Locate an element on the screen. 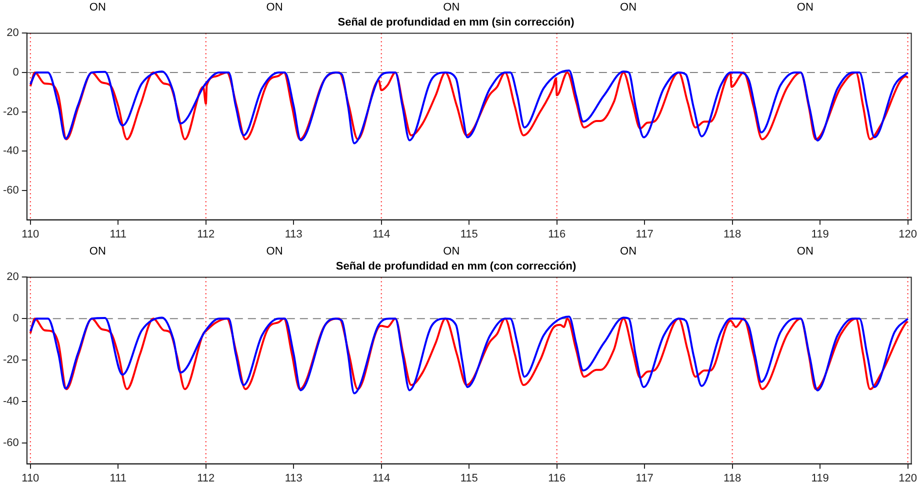 The height and width of the screenshot is (489, 920). chart-title: Señal de profundidad en mm (sin corrección) is located at coordinates (456, 22).